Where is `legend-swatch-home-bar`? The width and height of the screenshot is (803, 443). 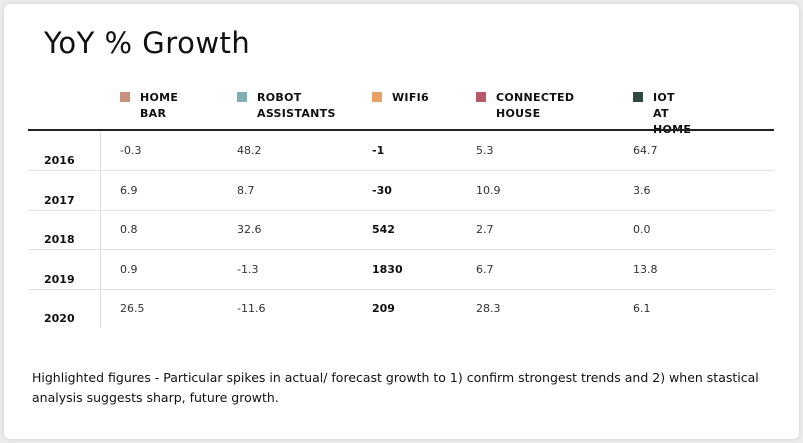 legend-swatch-home-bar is located at coordinates (125, 97).